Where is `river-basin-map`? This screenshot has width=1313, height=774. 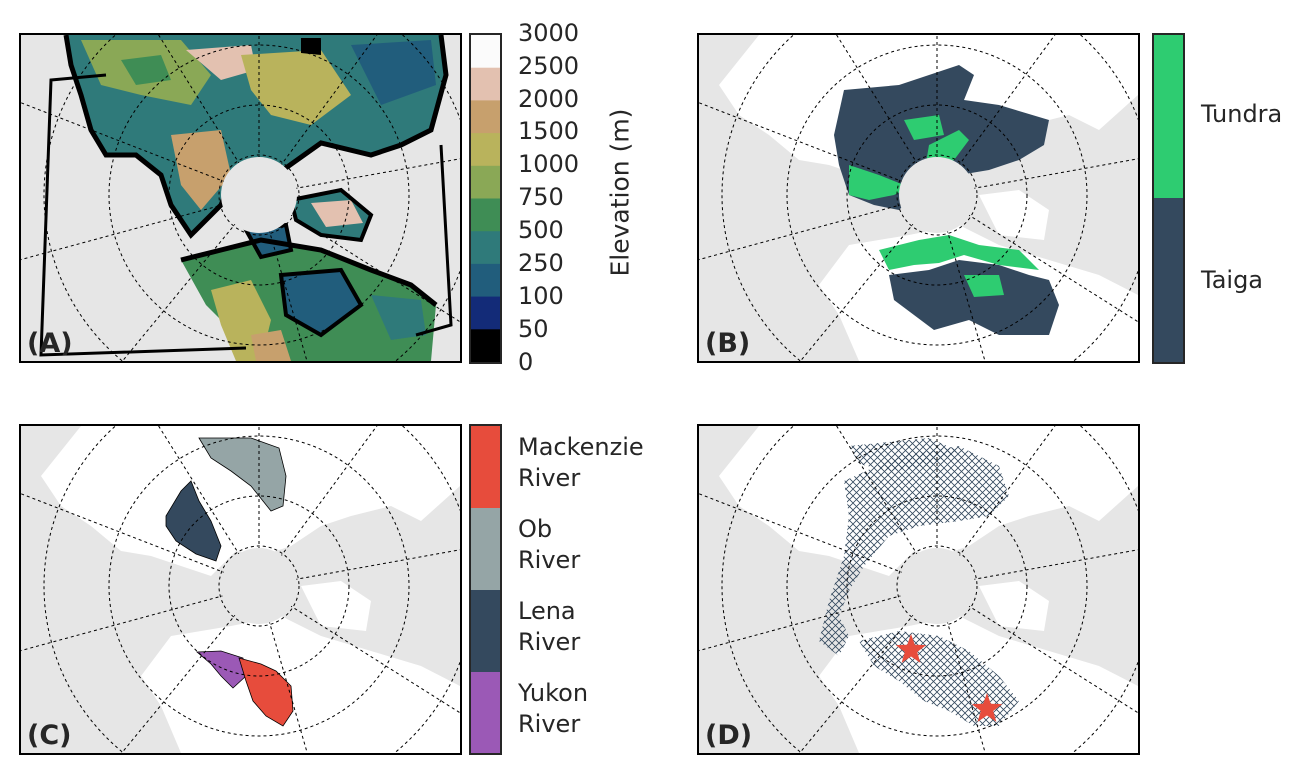
river-basin-map is located at coordinates (240, 589).